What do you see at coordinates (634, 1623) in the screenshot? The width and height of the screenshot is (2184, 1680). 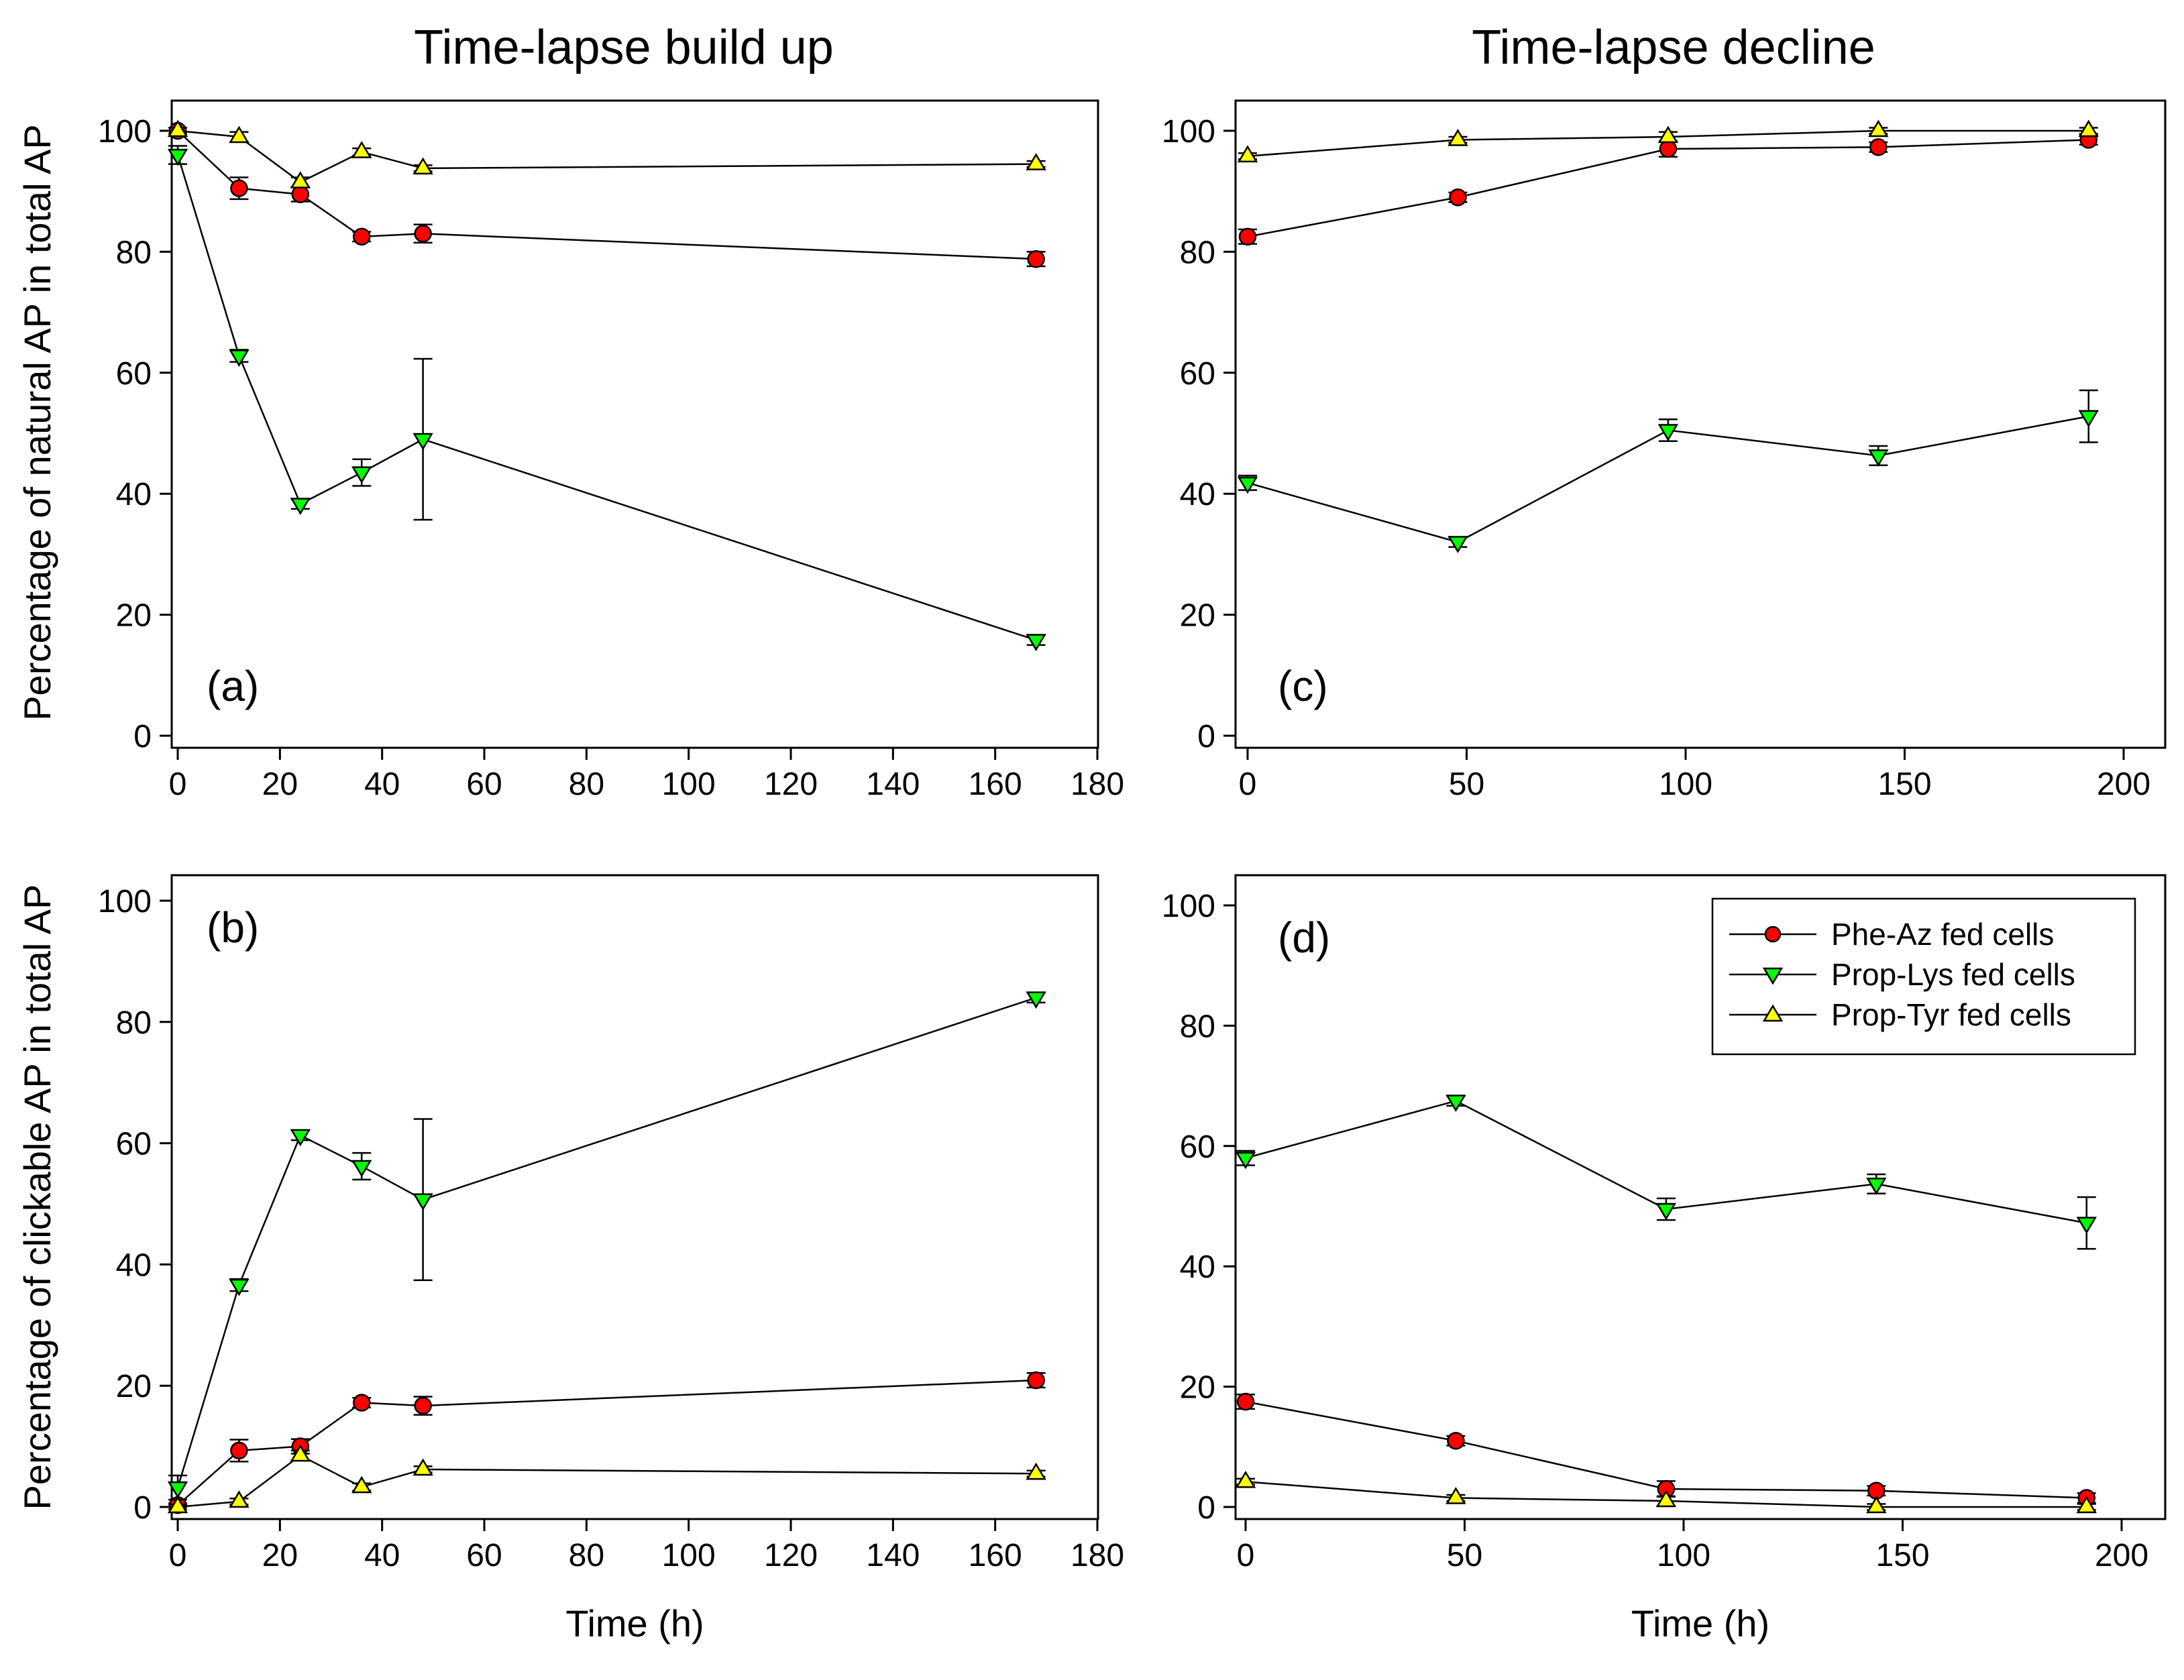 I see `x-axis-title-b: Time (h)` at bounding box center [634, 1623].